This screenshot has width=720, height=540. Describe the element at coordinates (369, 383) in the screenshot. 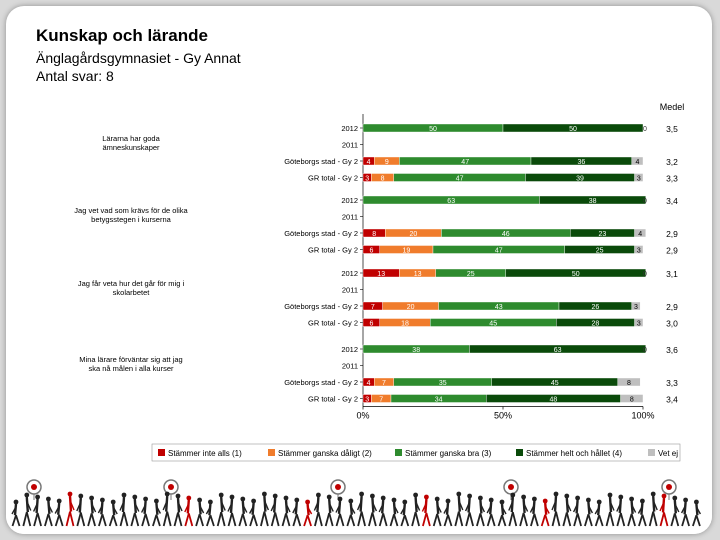

I see `data-label: 4` at that location.